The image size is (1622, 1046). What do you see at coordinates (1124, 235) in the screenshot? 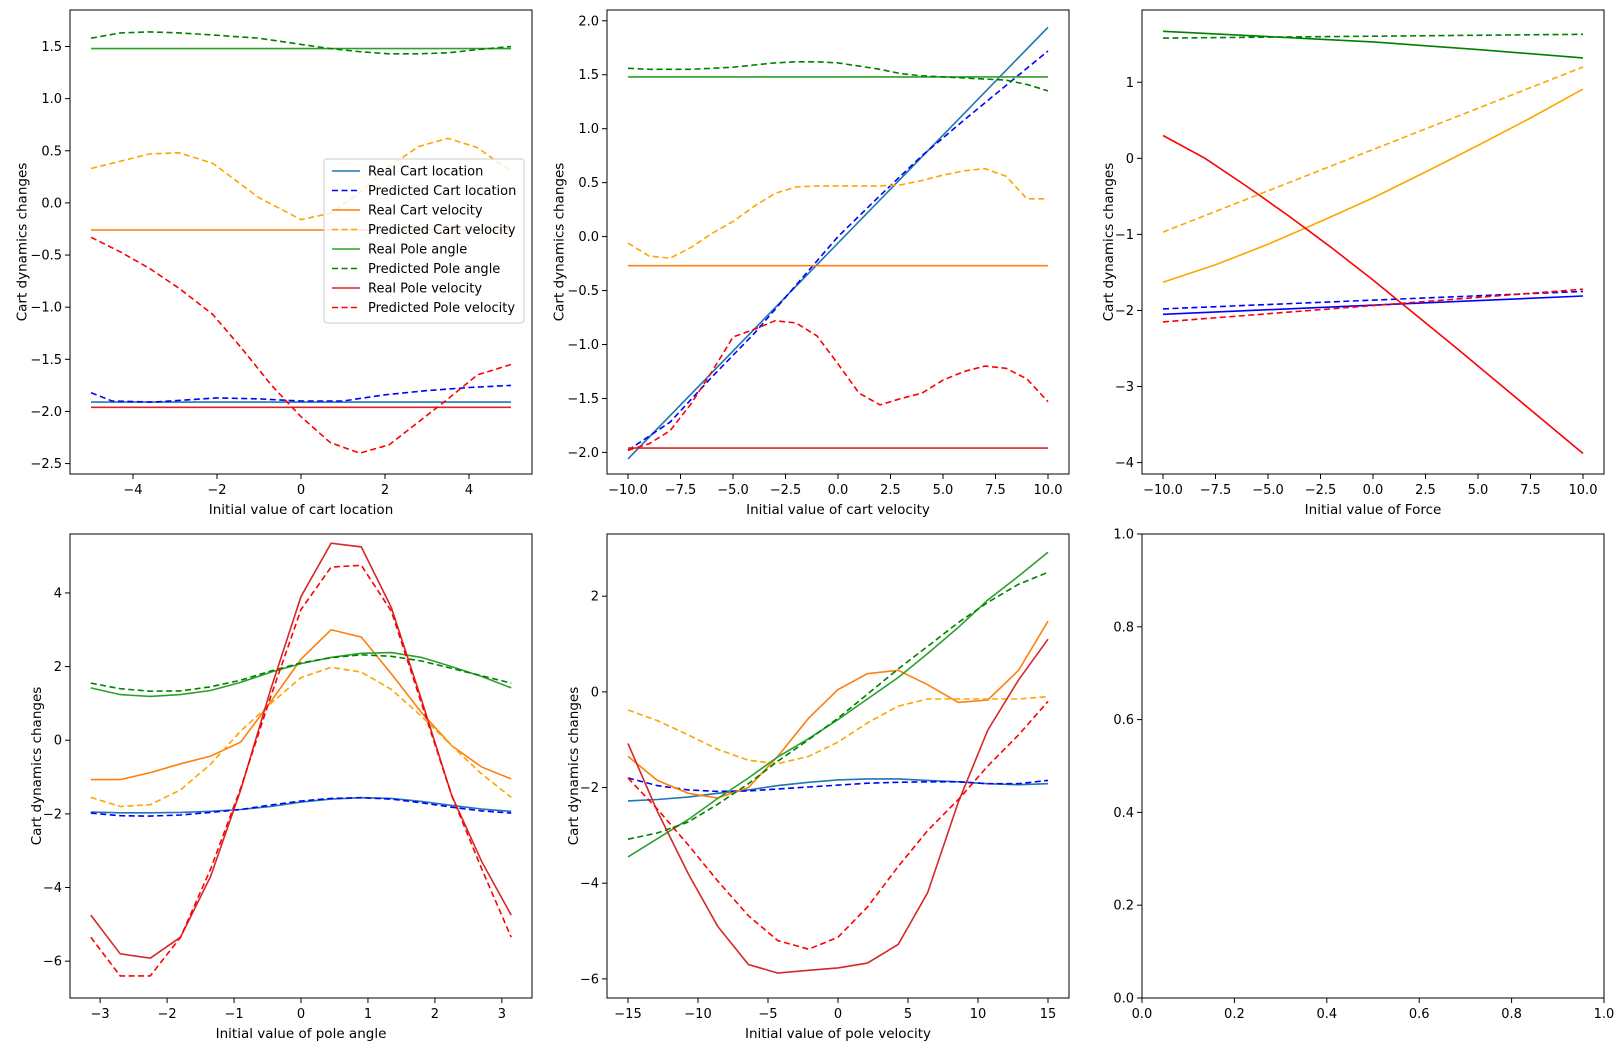
I see `y-tick-label: −1` at bounding box center [1124, 235].